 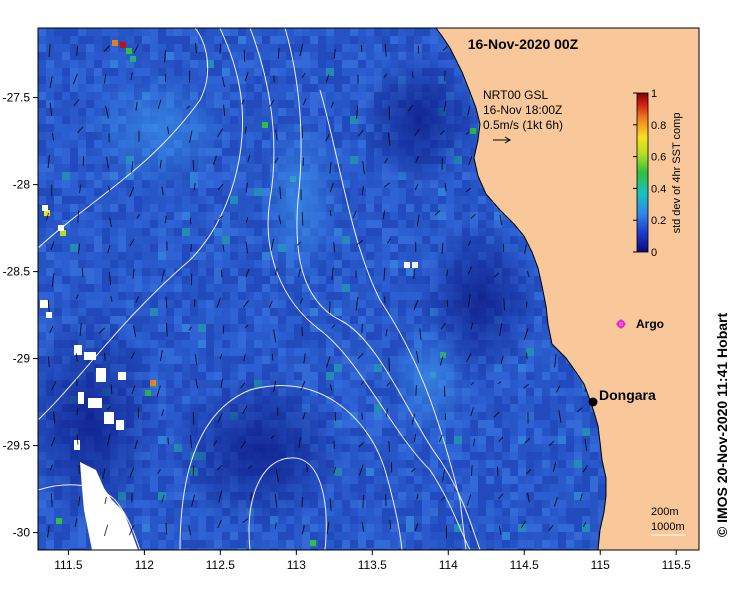 I want to click on colorbar-scale, so click(x=642, y=172).